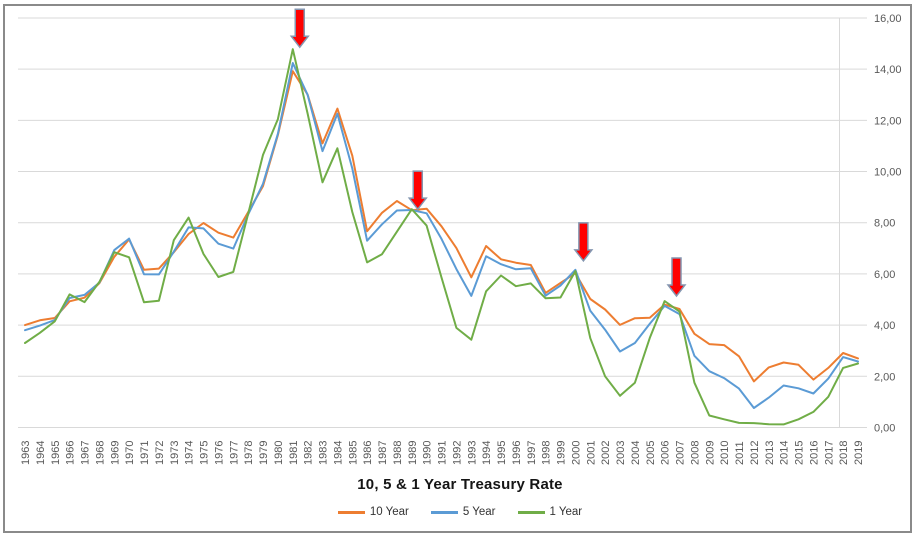 The image size is (920, 540). I want to click on x-tick-label: 1993, so click(472, 453).